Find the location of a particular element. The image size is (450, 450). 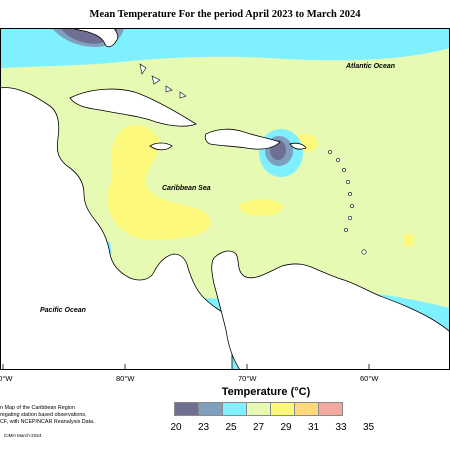

legend-colorbar is located at coordinates (258, 409).